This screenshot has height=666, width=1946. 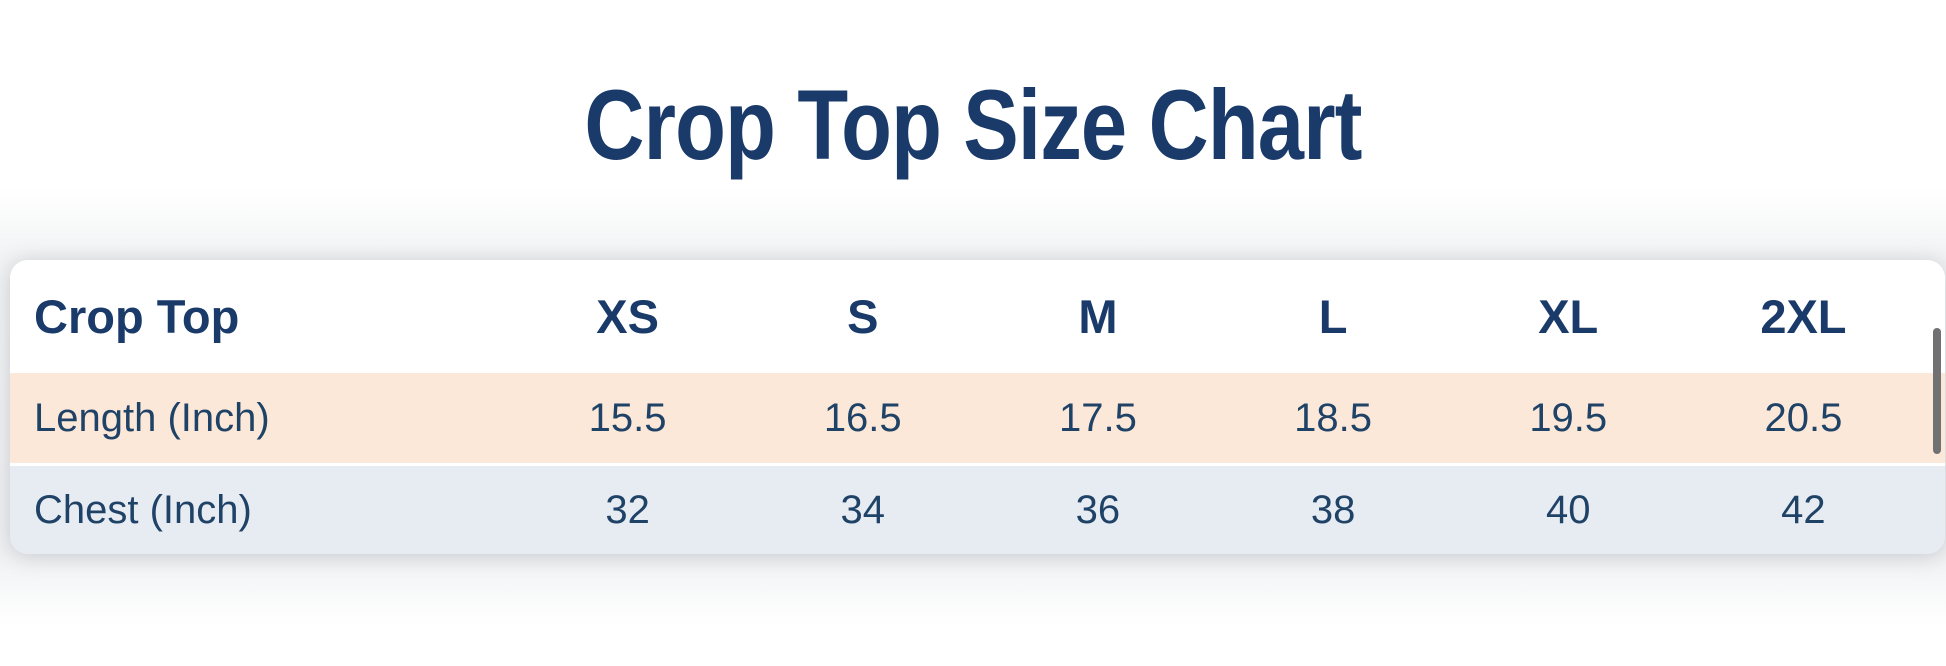 I want to click on length-value-xs: 15.5, so click(x=627, y=417).